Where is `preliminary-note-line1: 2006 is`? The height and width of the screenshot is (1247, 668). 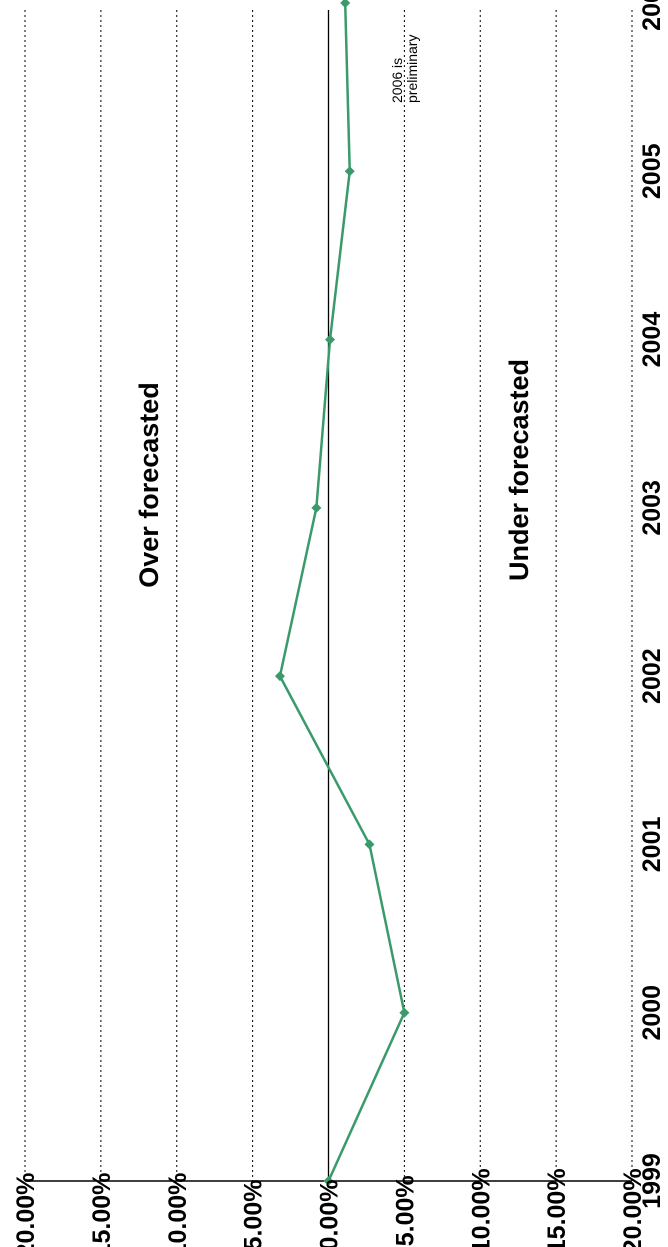 preliminary-note-line1: 2006 is is located at coordinates (397, 80).